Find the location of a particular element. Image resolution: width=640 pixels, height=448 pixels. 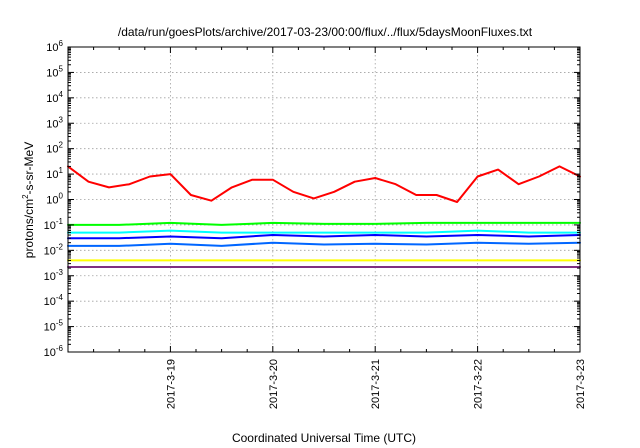

x-tick-label: 2017-3-20 is located at coordinates (274, 384).